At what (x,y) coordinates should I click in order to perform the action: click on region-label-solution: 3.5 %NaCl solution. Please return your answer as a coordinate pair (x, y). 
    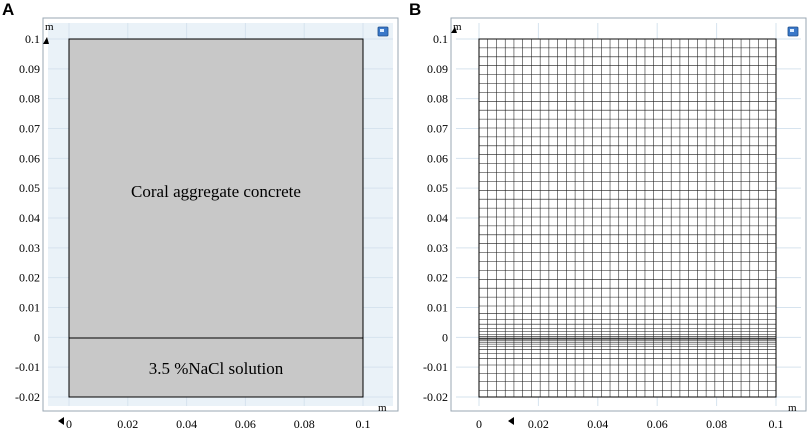
    Looking at the image, I should click on (216, 368).